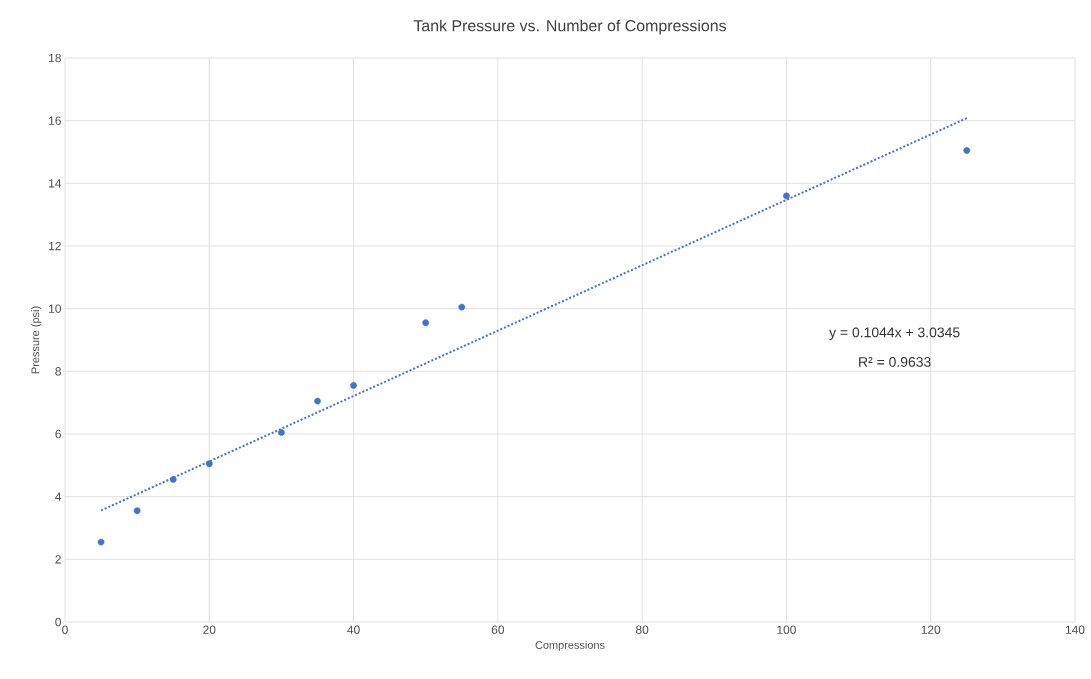  Describe the element at coordinates (786, 629) in the screenshot. I see `x-tick-label: 100` at that location.